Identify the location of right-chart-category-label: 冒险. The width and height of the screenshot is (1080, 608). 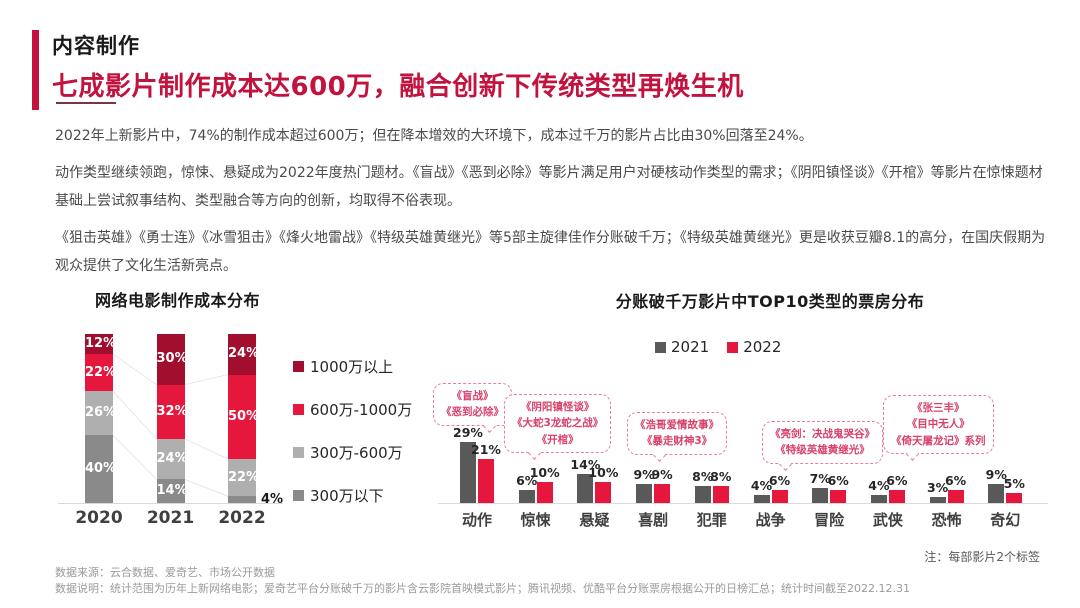
(829, 520).